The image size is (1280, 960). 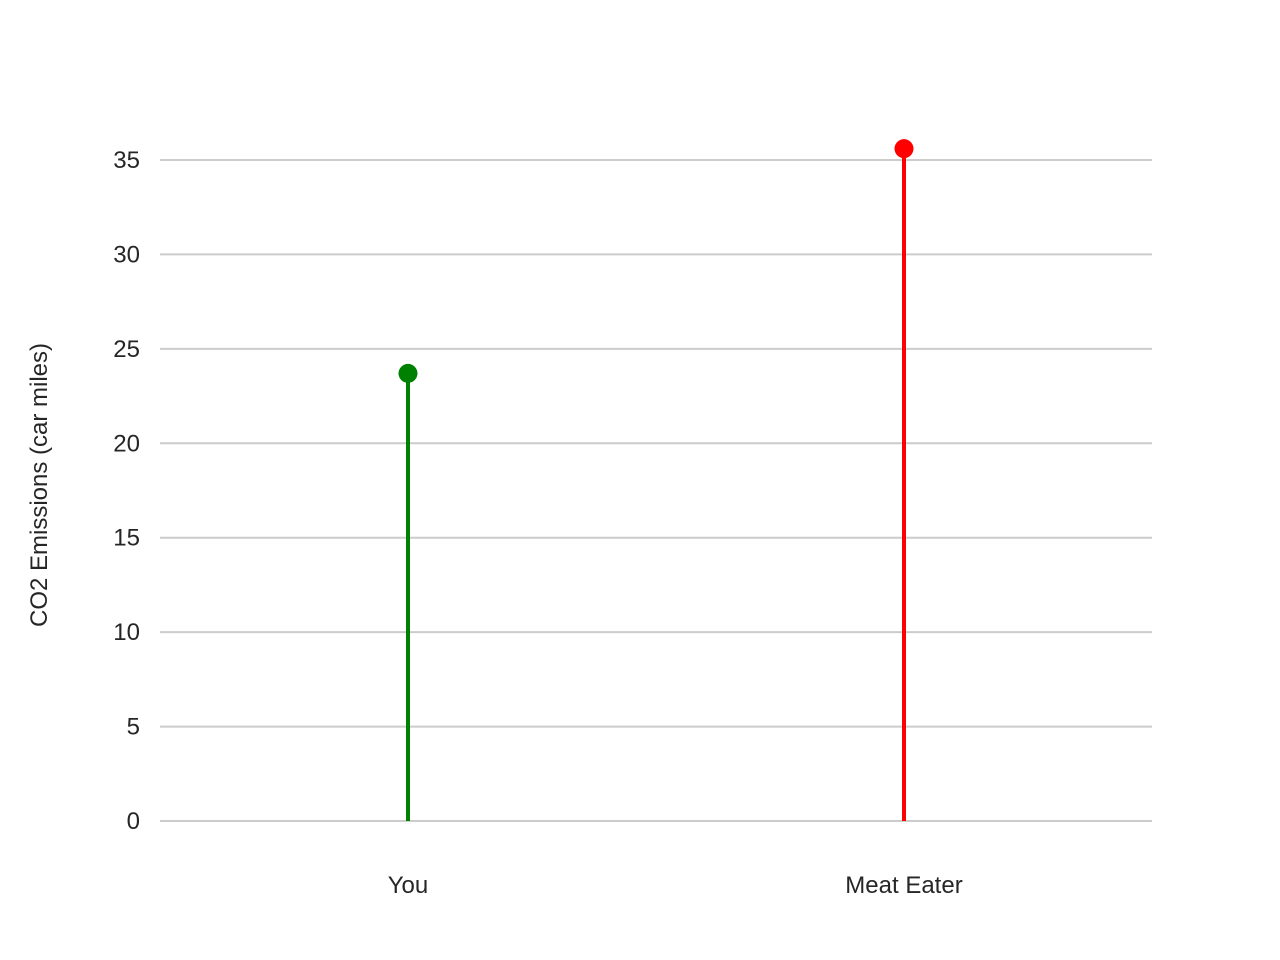 I want to click on y-tick-label: 25, so click(x=126, y=349).